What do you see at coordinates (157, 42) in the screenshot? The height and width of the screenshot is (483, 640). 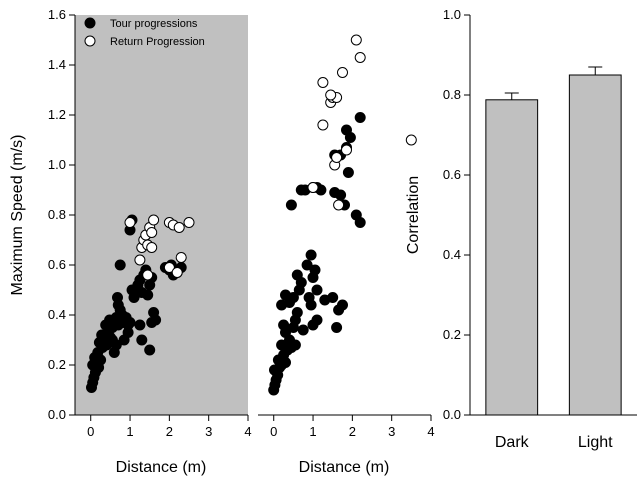 I see `legend-return-label: Return Progression` at bounding box center [157, 42].